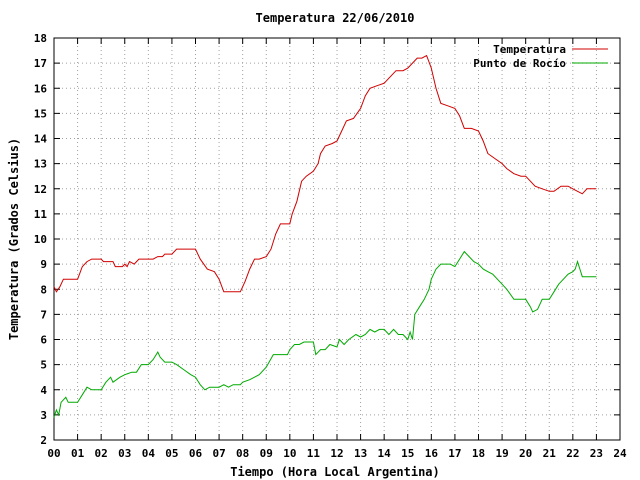  What do you see at coordinates (218, 453) in the screenshot?
I see `x-tick-label: 07` at bounding box center [218, 453].